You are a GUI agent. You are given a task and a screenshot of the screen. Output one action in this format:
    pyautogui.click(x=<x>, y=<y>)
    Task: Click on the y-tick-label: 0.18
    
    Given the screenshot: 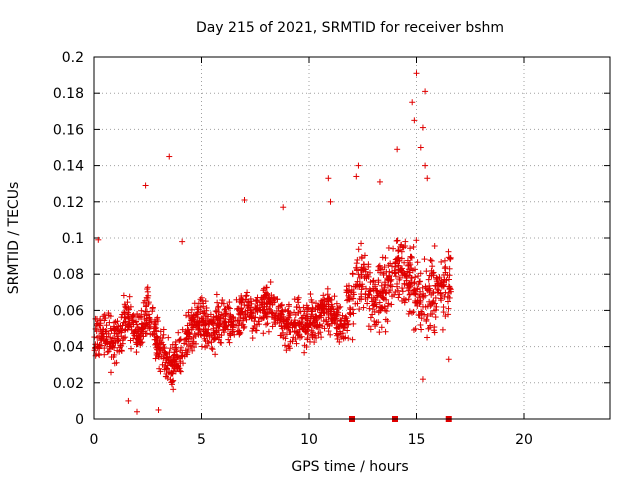 What is the action you would take?
    pyautogui.click(x=68, y=94)
    